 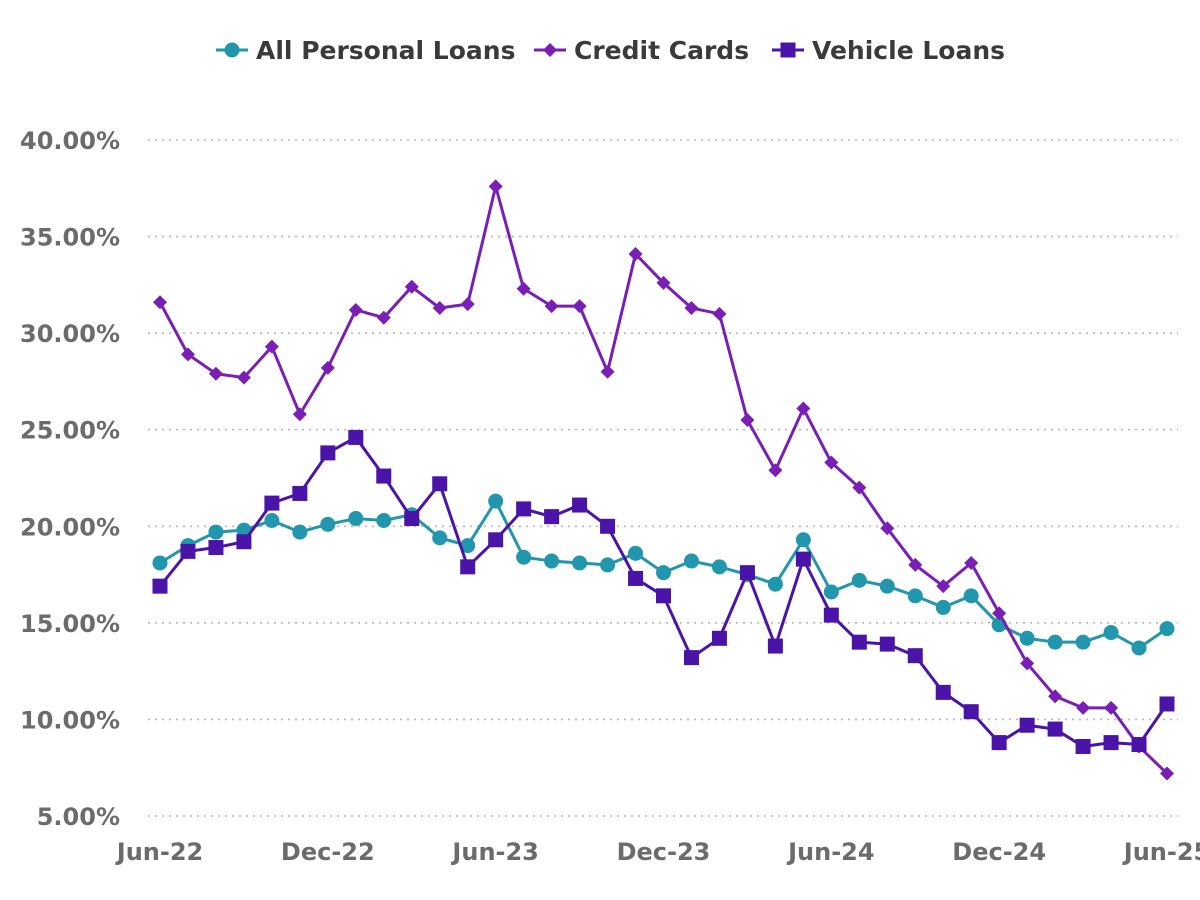 I want to click on x-tick-label: Jun-22, so click(x=159, y=852).